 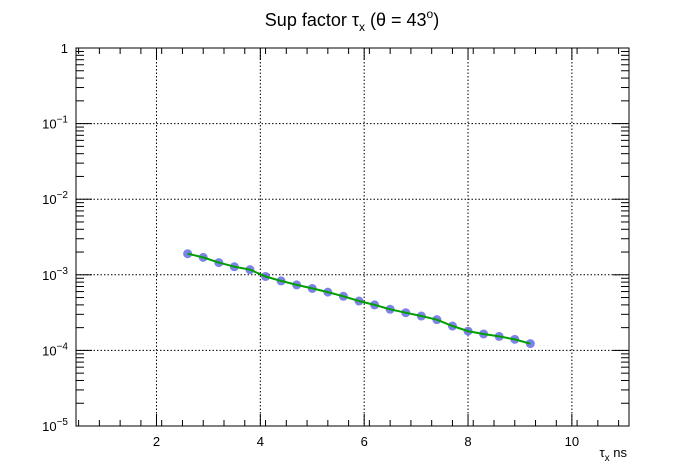 What do you see at coordinates (355, 20) in the screenshot?
I see `chart-title-tau: τ` at bounding box center [355, 20].